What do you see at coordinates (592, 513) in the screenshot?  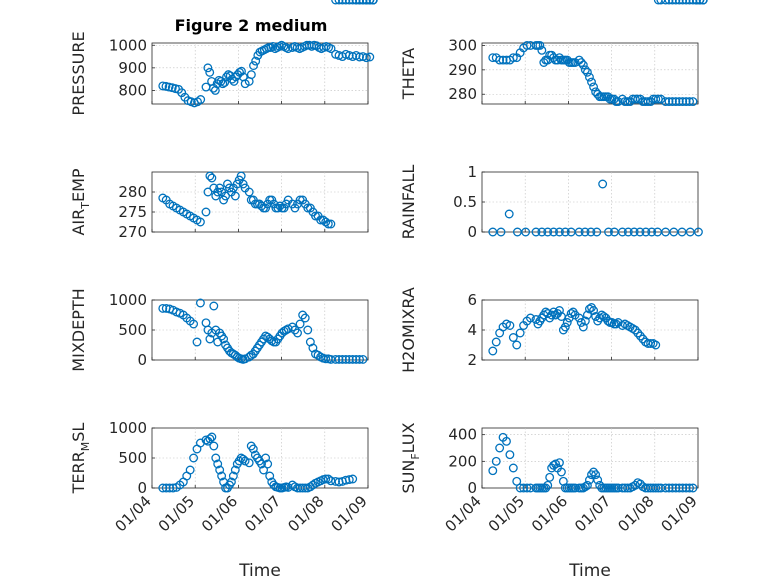 I see `x-tick-label: 01/07` at bounding box center [592, 513].